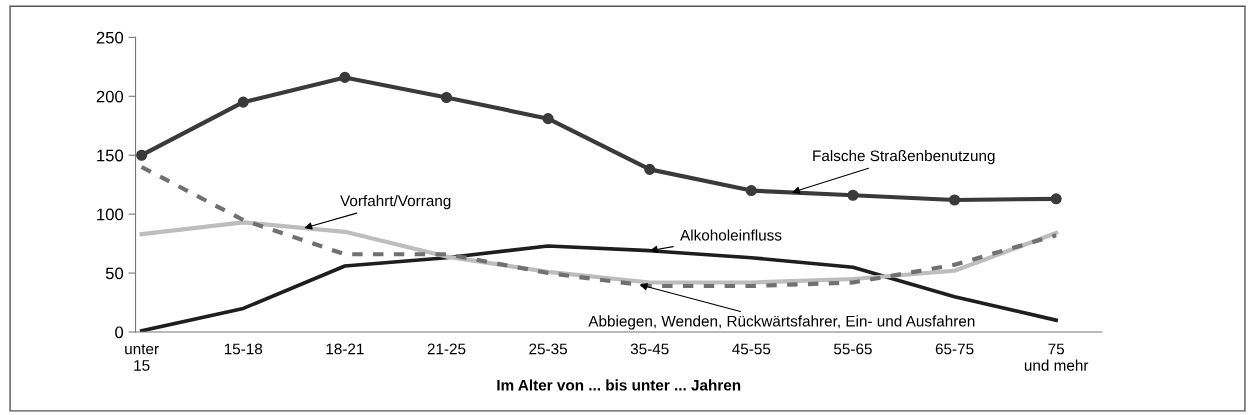 Image resolution: width=1255 pixels, height=415 pixels. I want to click on y-tick-label: 150, so click(110, 155).